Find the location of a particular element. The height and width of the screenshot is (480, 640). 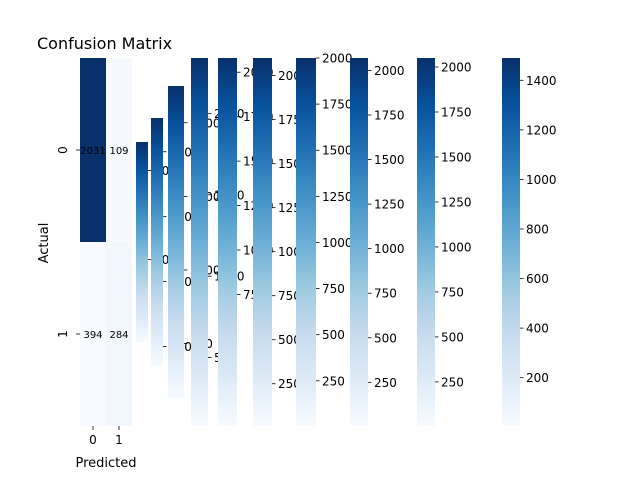

colorbar-5-tick-label-750: 750 is located at coordinates (289, 296).